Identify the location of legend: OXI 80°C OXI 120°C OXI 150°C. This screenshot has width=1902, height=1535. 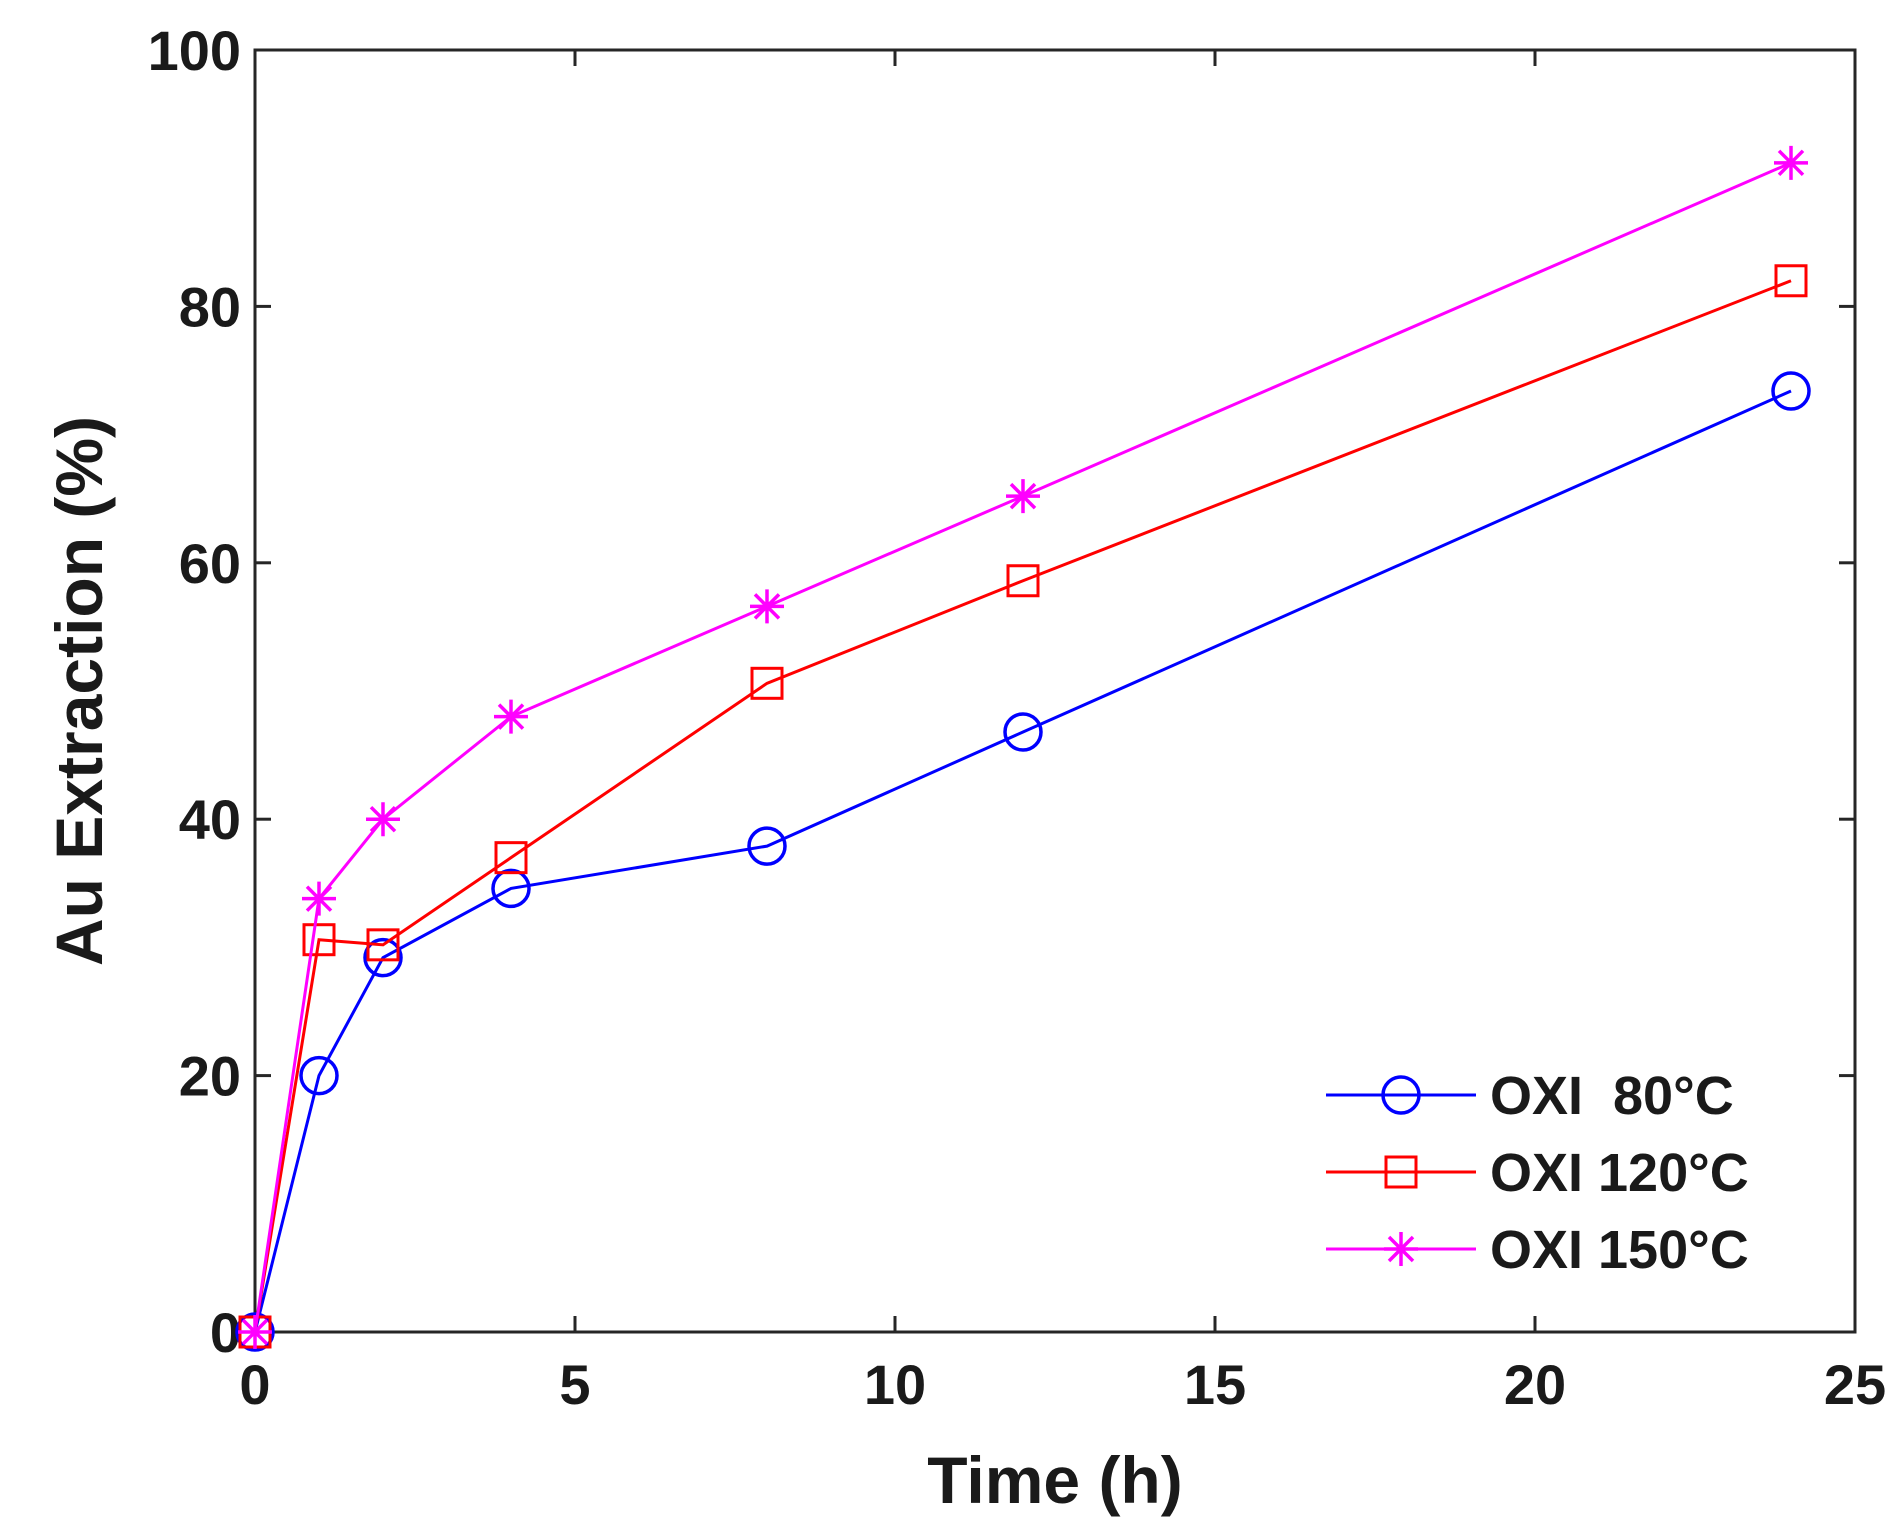
(1537, 1173).